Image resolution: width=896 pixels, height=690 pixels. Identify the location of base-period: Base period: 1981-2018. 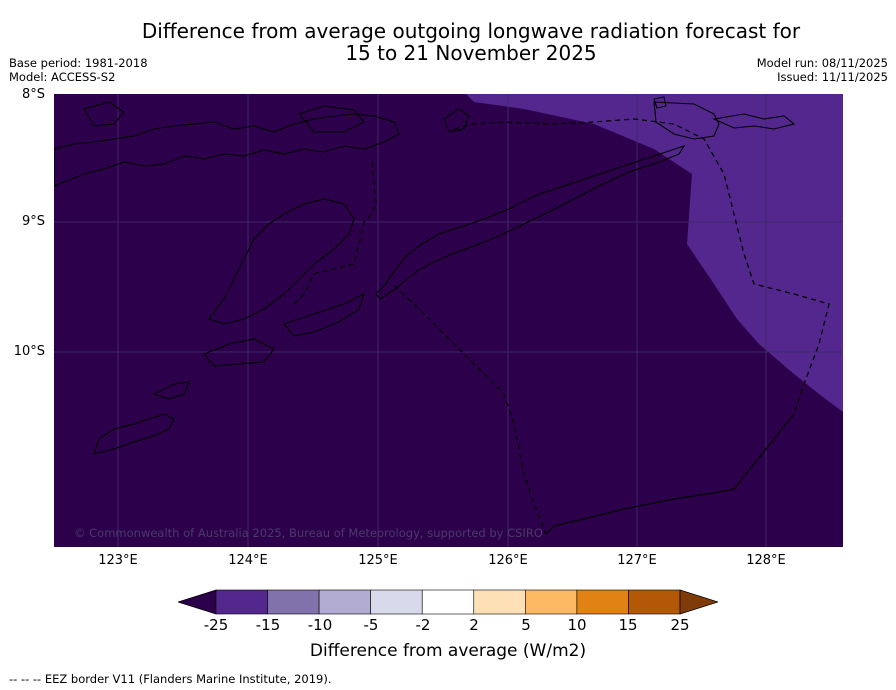
(78, 63).